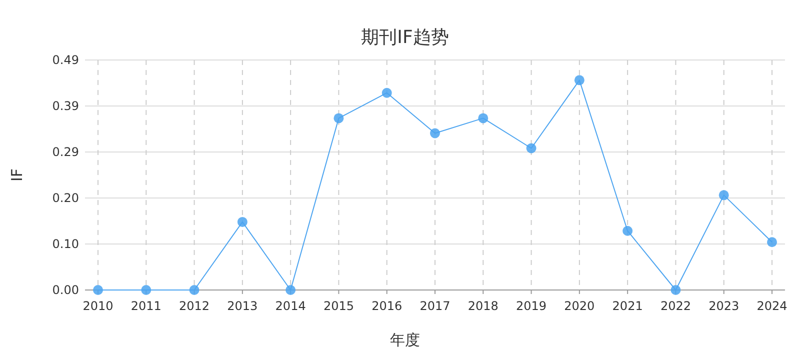 This screenshot has height=360, width=810. I want to click on x-tick-label: 2022, so click(675, 306).